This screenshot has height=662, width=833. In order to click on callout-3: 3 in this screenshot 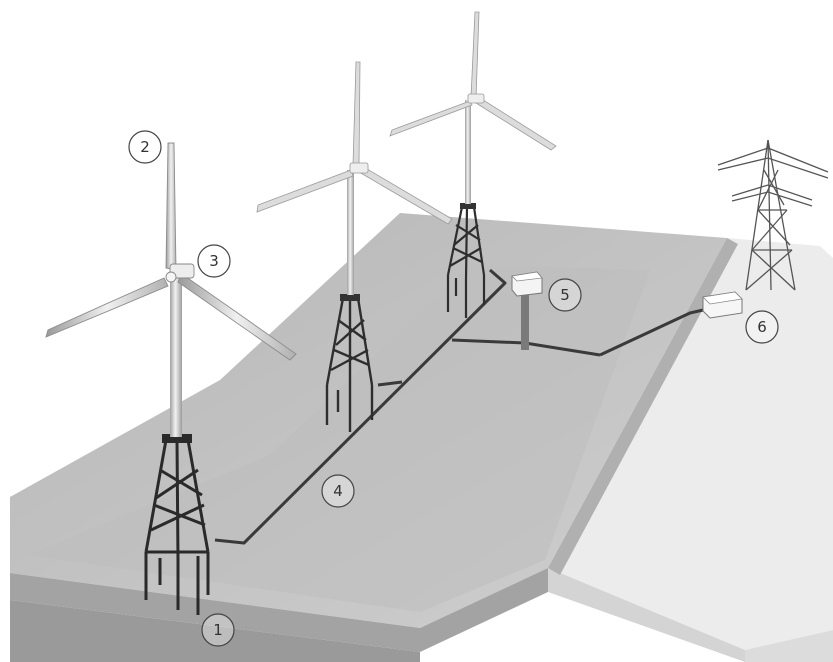, I will do `click(214, 261)`.